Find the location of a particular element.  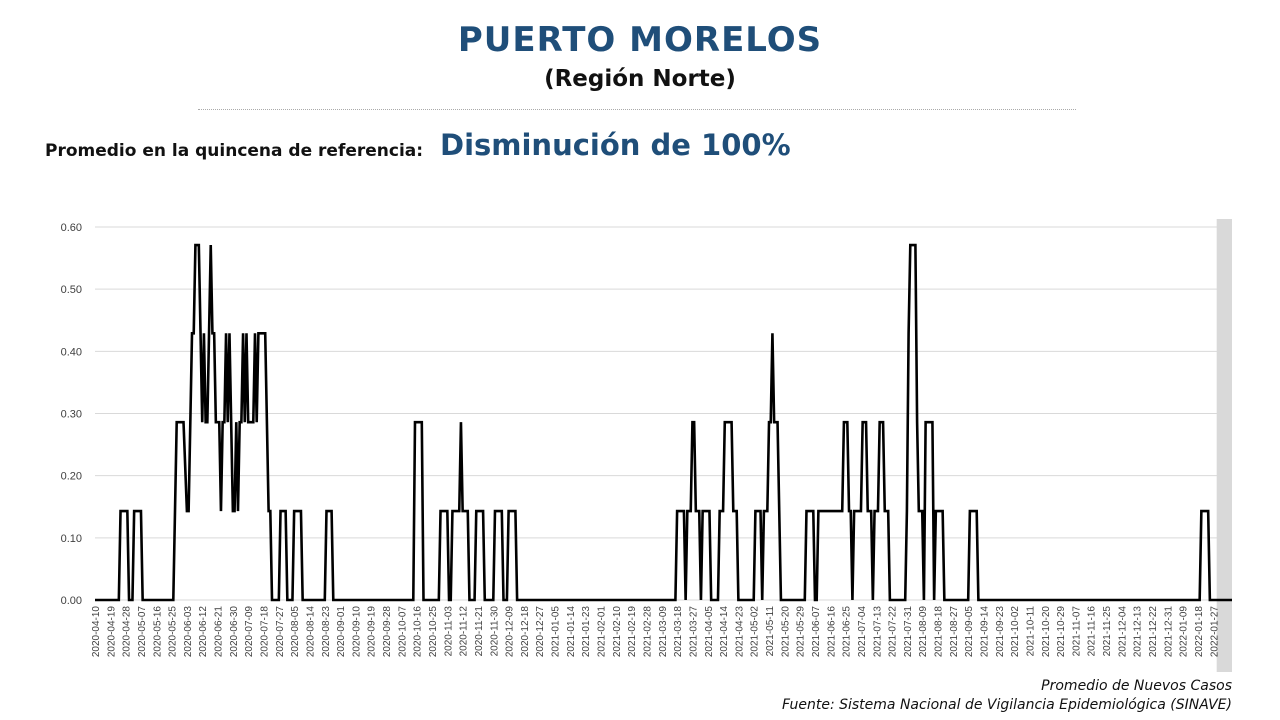

y-tick-label: 0.20 is located at coordinates (71, 477).